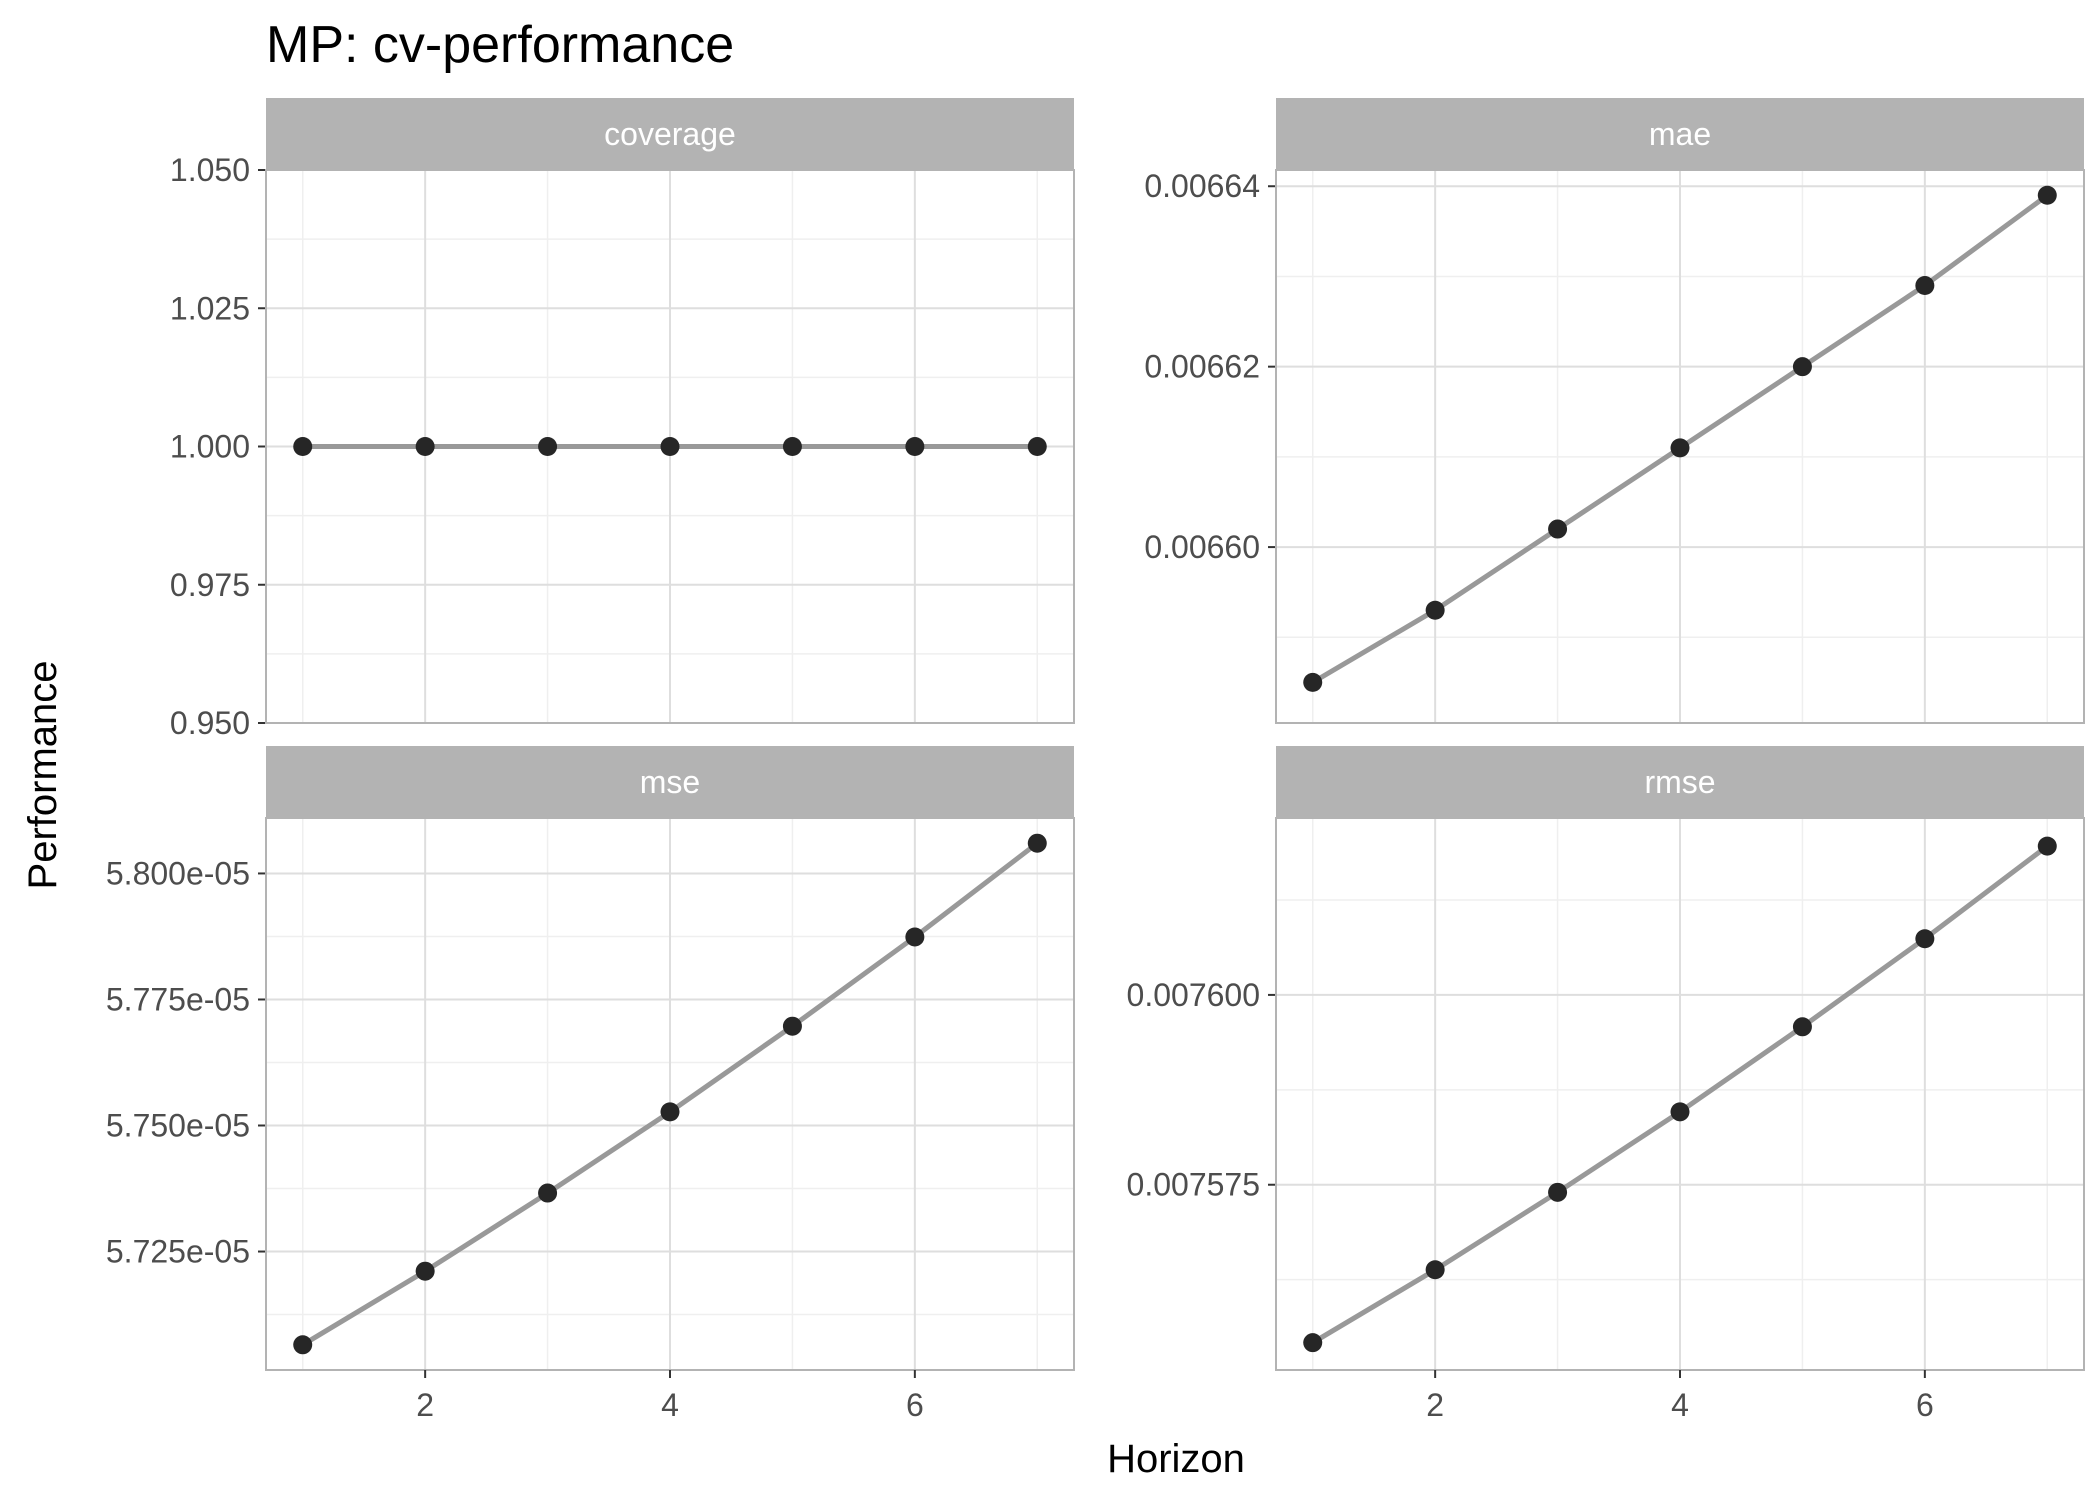 The width and height of the screenshot is (2100, 1500). What do you see at coordinates (1202, 367) in the screenshot?
I see `y-tick-label: 0.00662` at bounding box center [1202, 367].